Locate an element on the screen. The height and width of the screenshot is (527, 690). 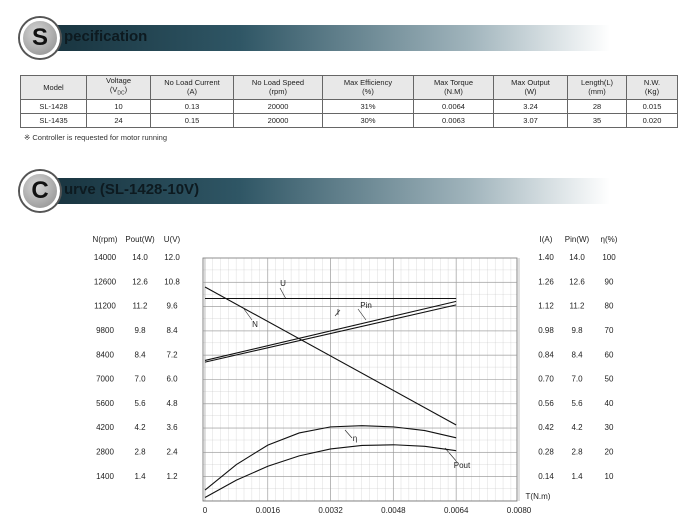
y-tick-label: 40 is located at coordinates (609, 403).